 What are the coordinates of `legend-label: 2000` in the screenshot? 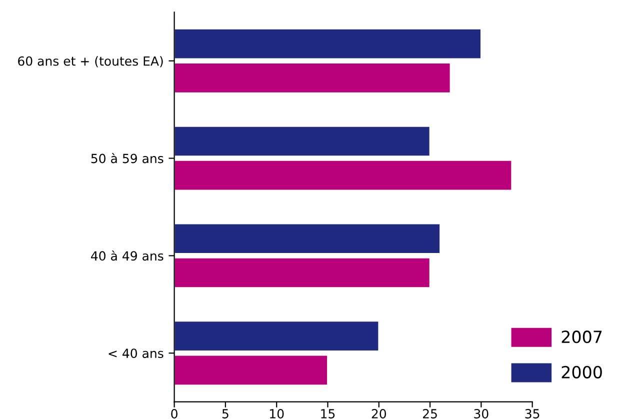 It's located at (582, 372).